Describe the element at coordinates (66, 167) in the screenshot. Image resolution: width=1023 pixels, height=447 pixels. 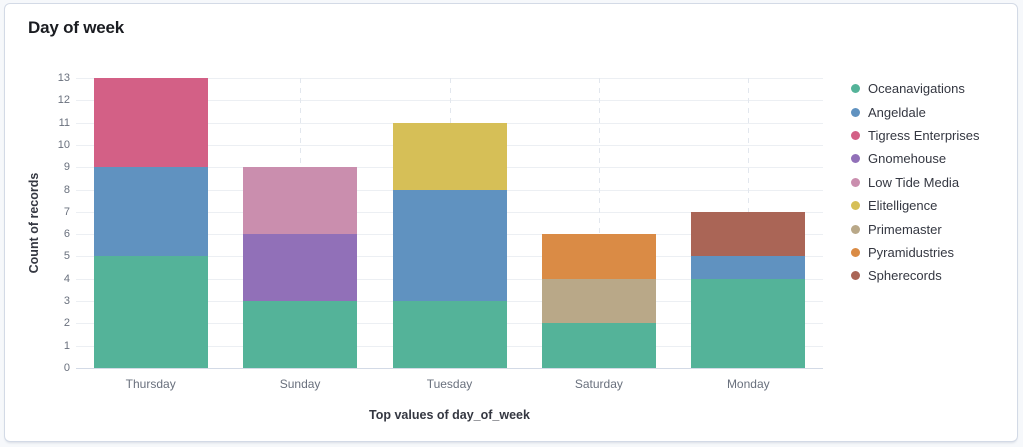
I see `y-axis-tick-label: 9` at that location.